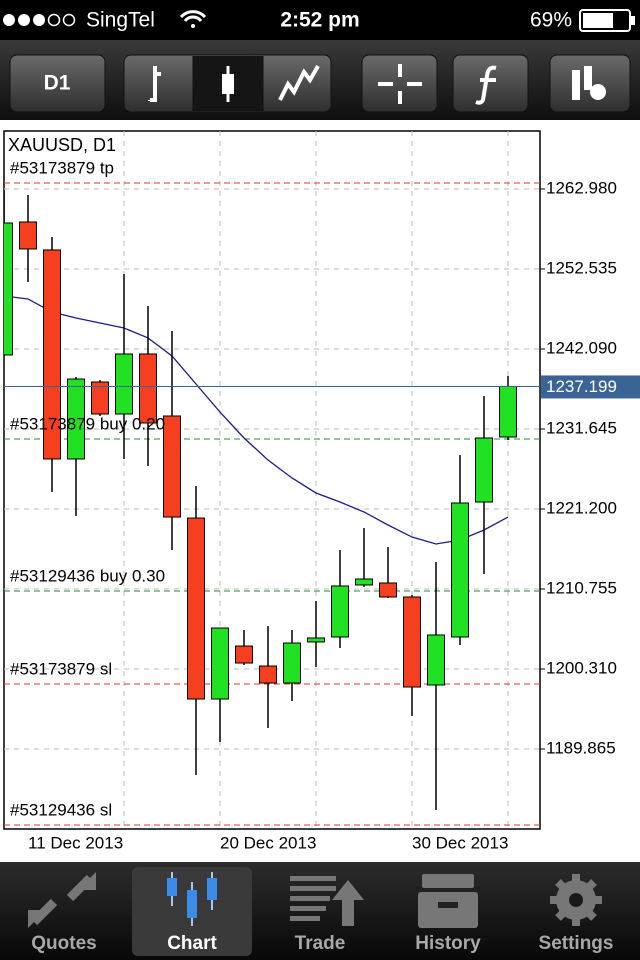 This screenshot has width=640, height=960. I want to click on status-bar, so click(320, 20).